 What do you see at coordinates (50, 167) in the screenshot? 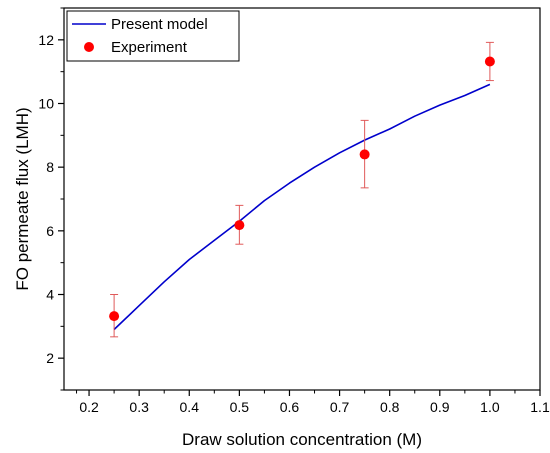
I see `y-tick-label: 8` at bounding box center [50, 167].